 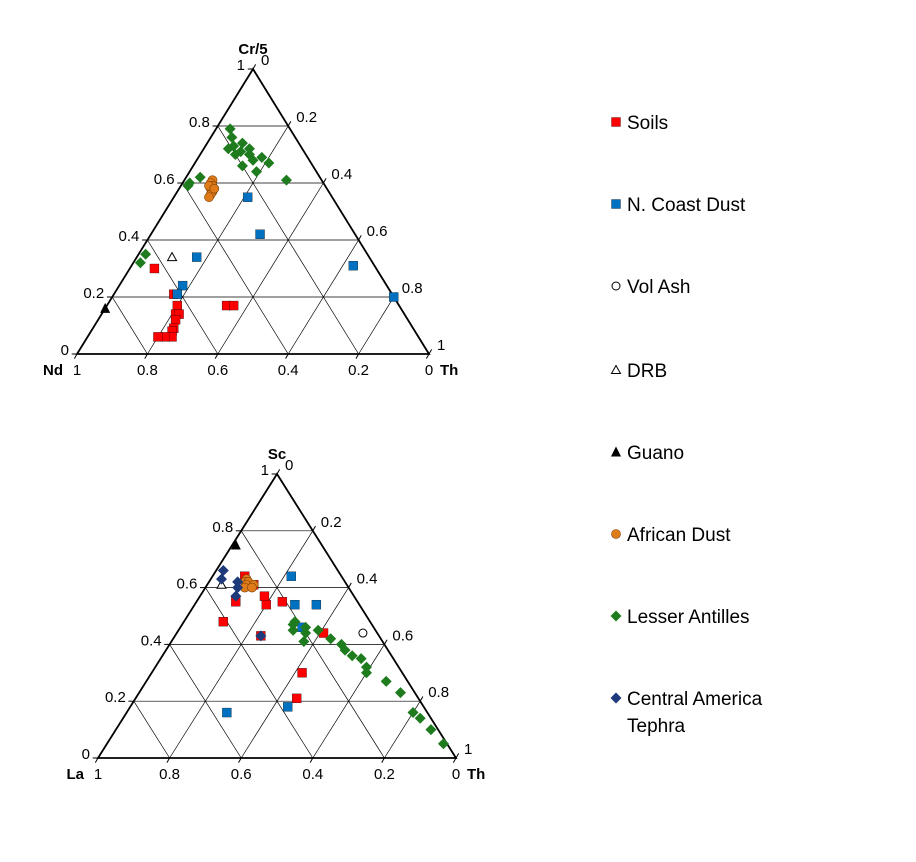 What do you see at coordinates (449, 370) in the screenshot?
I see `right-axis-label: Th` at bounding box center [449, 370].